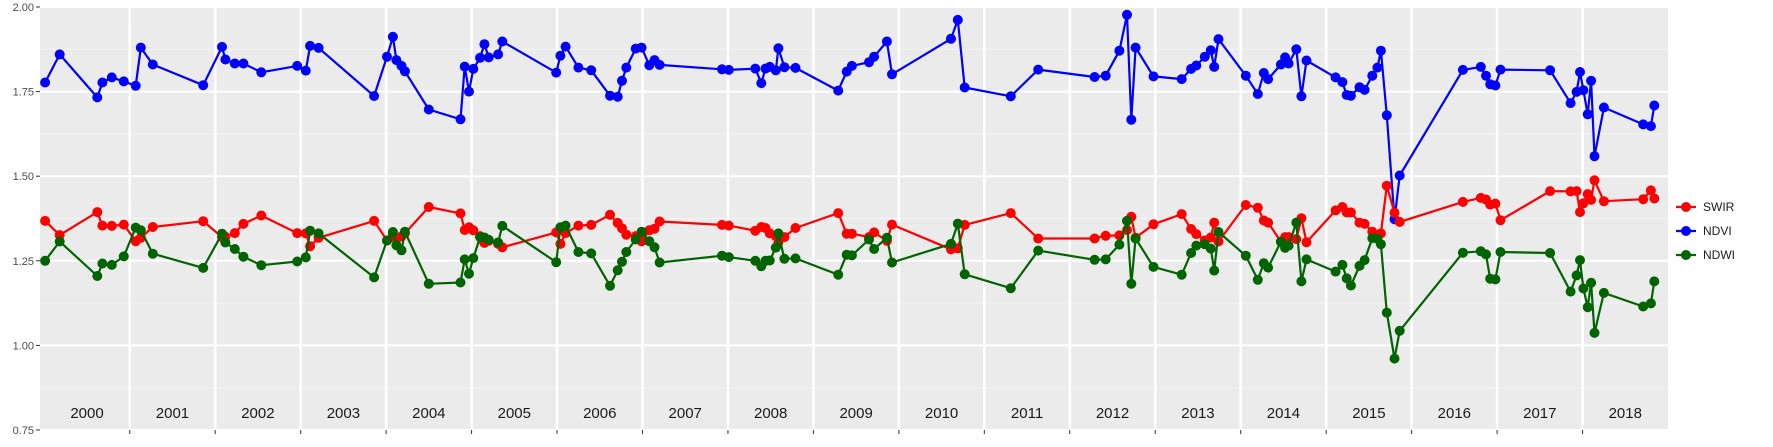 Image resolution: width=1773 pixels, height=447 pixels. Describe the element at coordinates (1625, 413) in the screenshot. I see `year-label: 2018` at that location.